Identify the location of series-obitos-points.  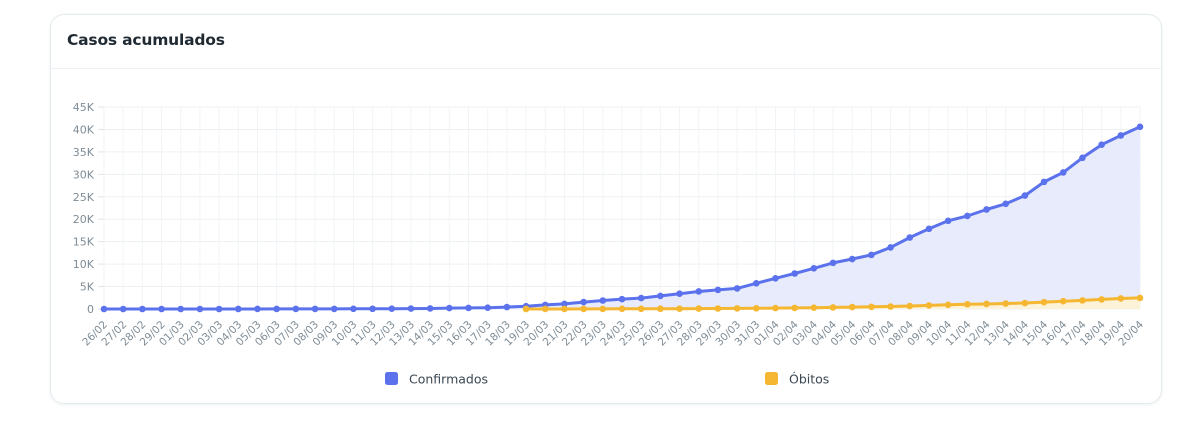
(833, 303).